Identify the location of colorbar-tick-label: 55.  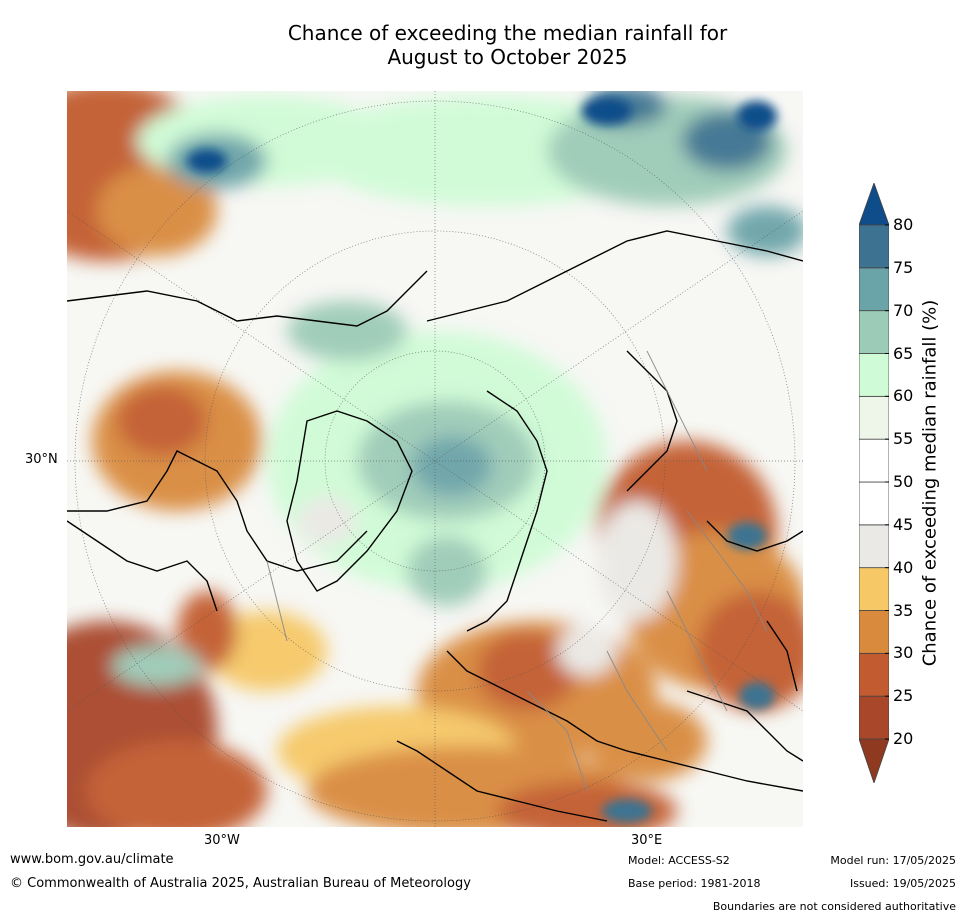
(903, 439).